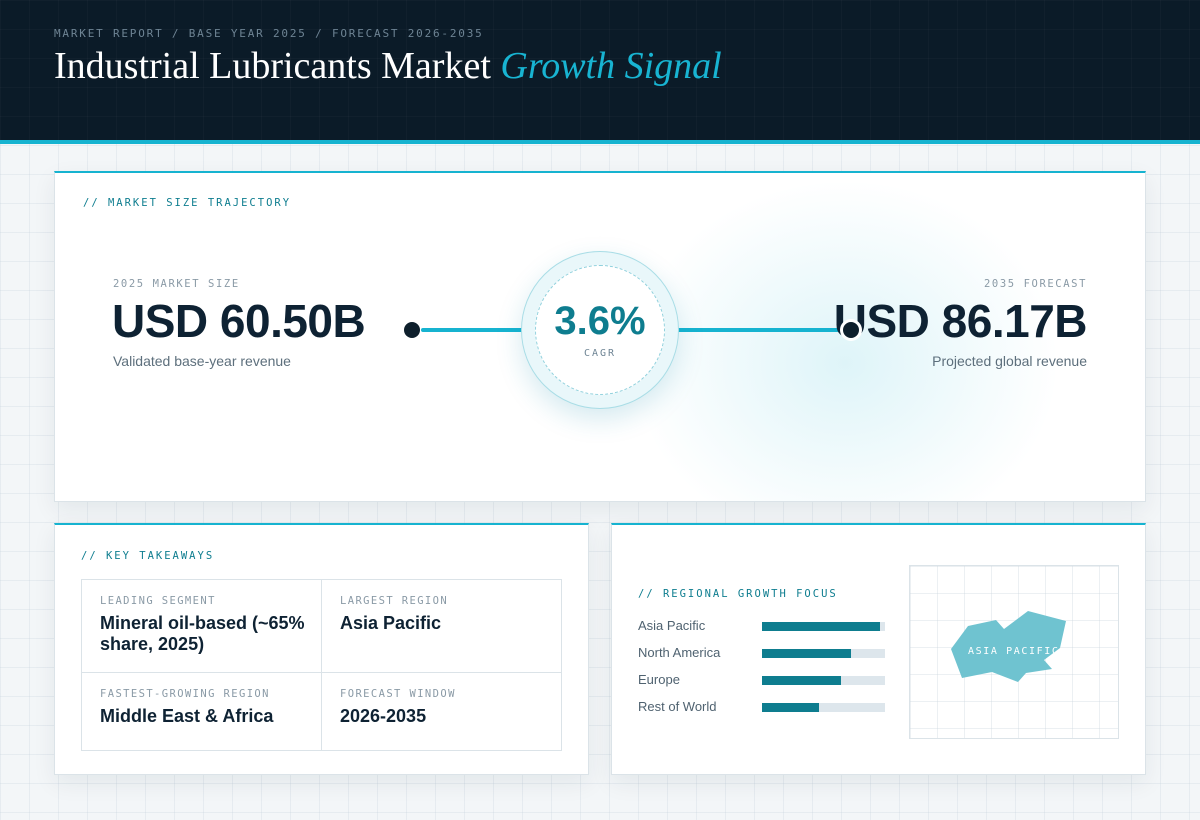  Describe the element at coordinates (394, 601) in the screenshot. I see `takeaway-label: LARGEST REGION` at that location.